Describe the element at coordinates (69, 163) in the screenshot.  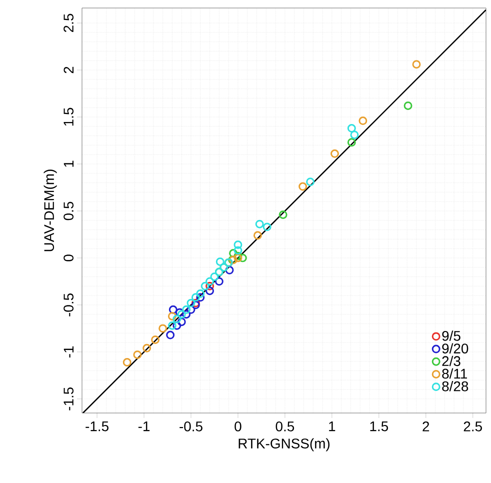
I see `y-tick-label: 1` at that location.